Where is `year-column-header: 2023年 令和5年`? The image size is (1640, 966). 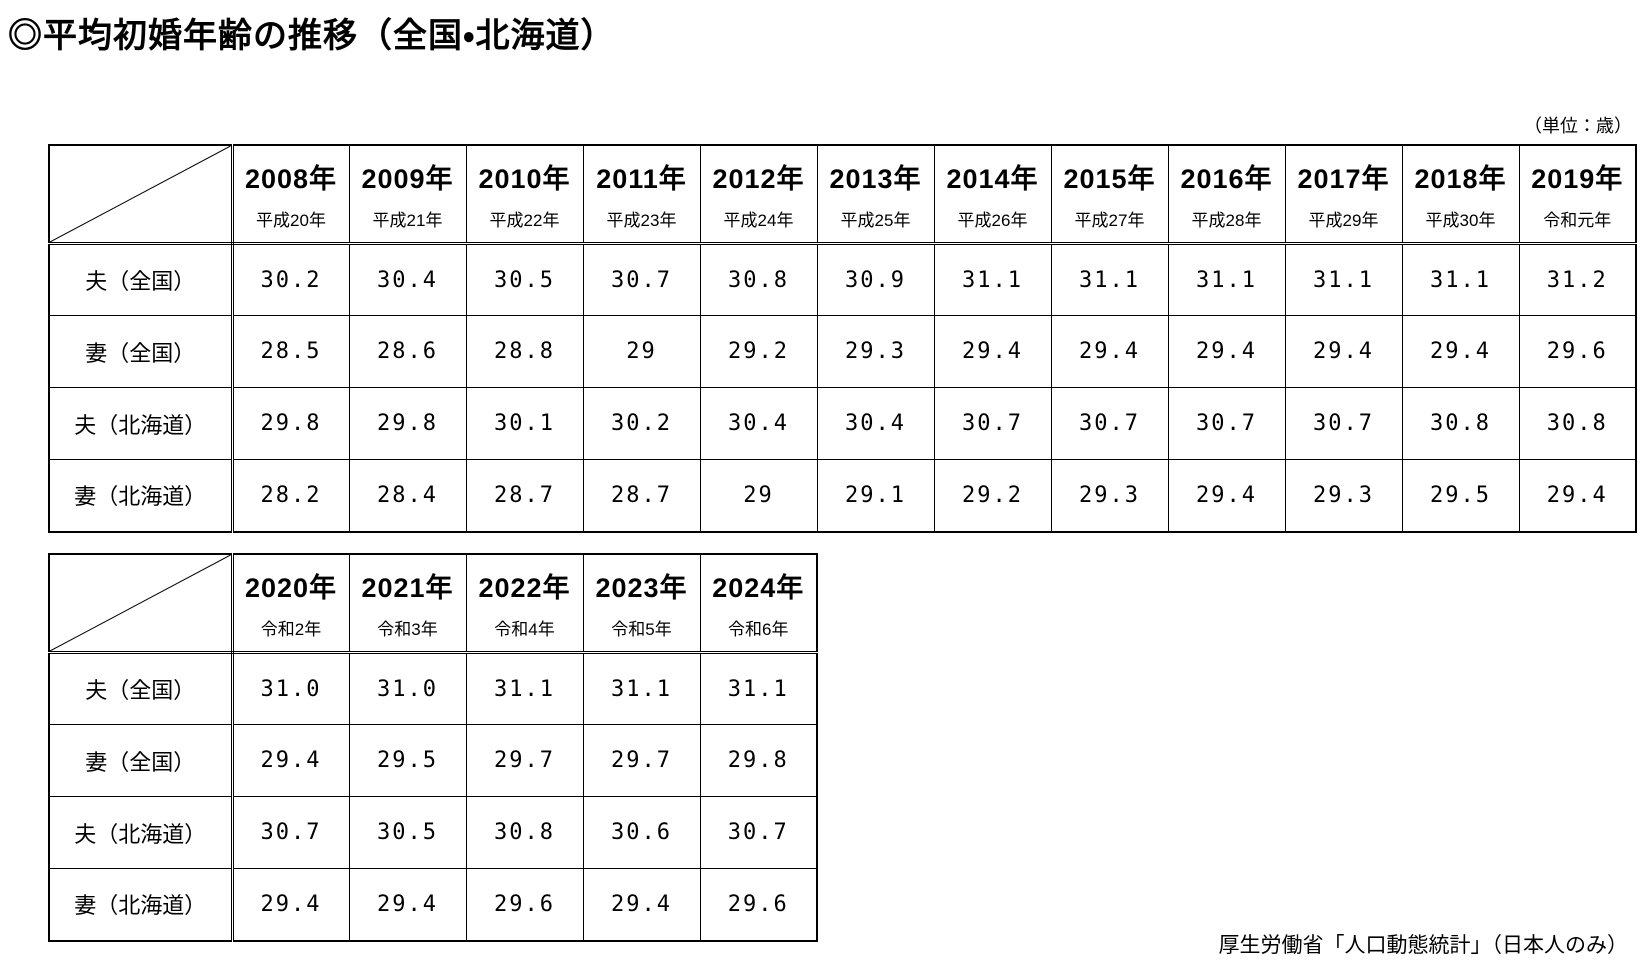
year-column-header: 2023年 令和5年 is located at coordinates (641, 603).